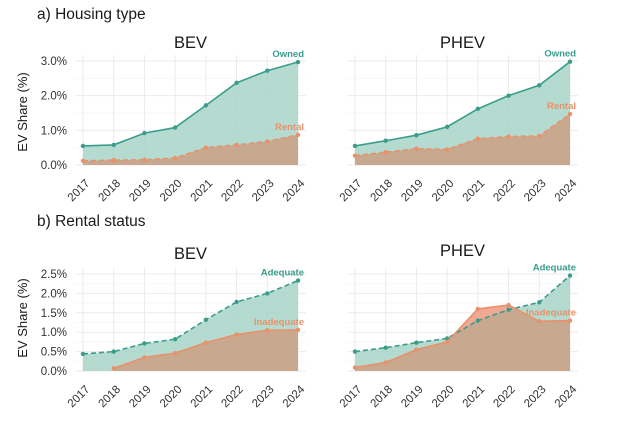 The height and width of the screenshot is (424, 632). What do you see at coordinates (175, 127) in the screenshot?
I see `point-owned-2020` at bounding box center [175, 127].